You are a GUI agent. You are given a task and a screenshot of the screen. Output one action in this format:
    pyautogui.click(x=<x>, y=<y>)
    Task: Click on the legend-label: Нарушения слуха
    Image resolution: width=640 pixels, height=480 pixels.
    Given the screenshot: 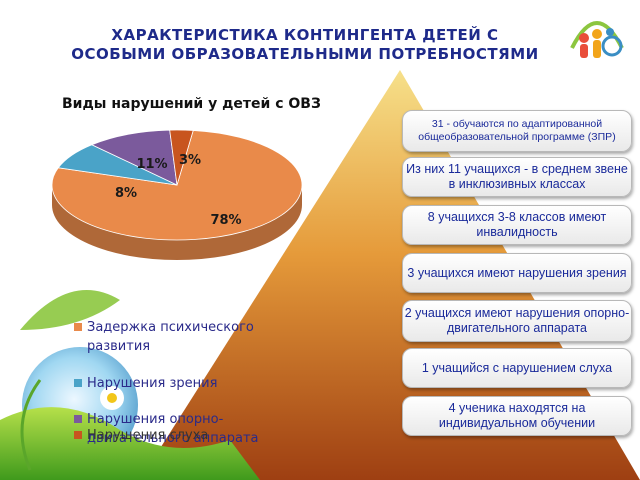 What is the action you would take?
    pyautogui.click(x=148, y=435)
    